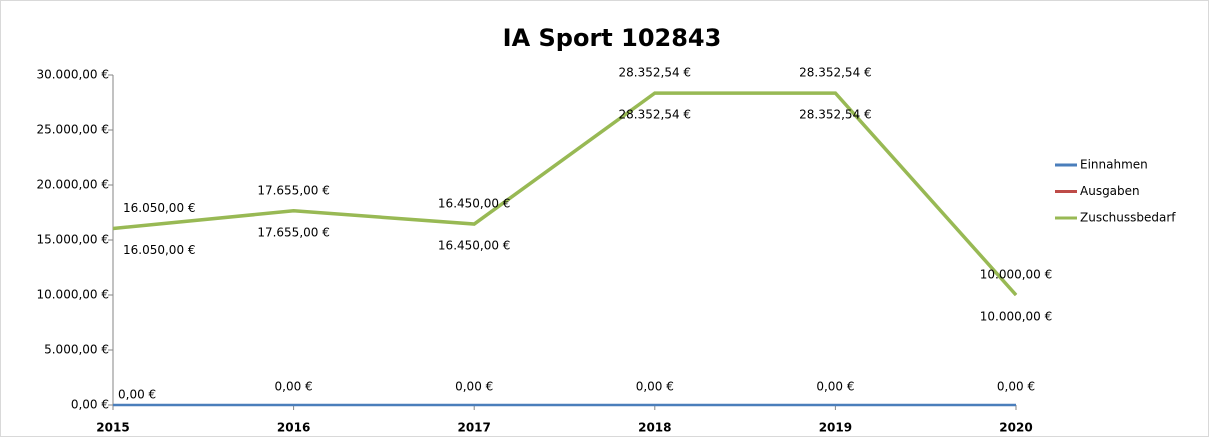 The image size is (1211, 438). Describe the element at coordinates (72, 185) in the screenshot. I see `y-tick-label: 20.000,00 €` at that location.